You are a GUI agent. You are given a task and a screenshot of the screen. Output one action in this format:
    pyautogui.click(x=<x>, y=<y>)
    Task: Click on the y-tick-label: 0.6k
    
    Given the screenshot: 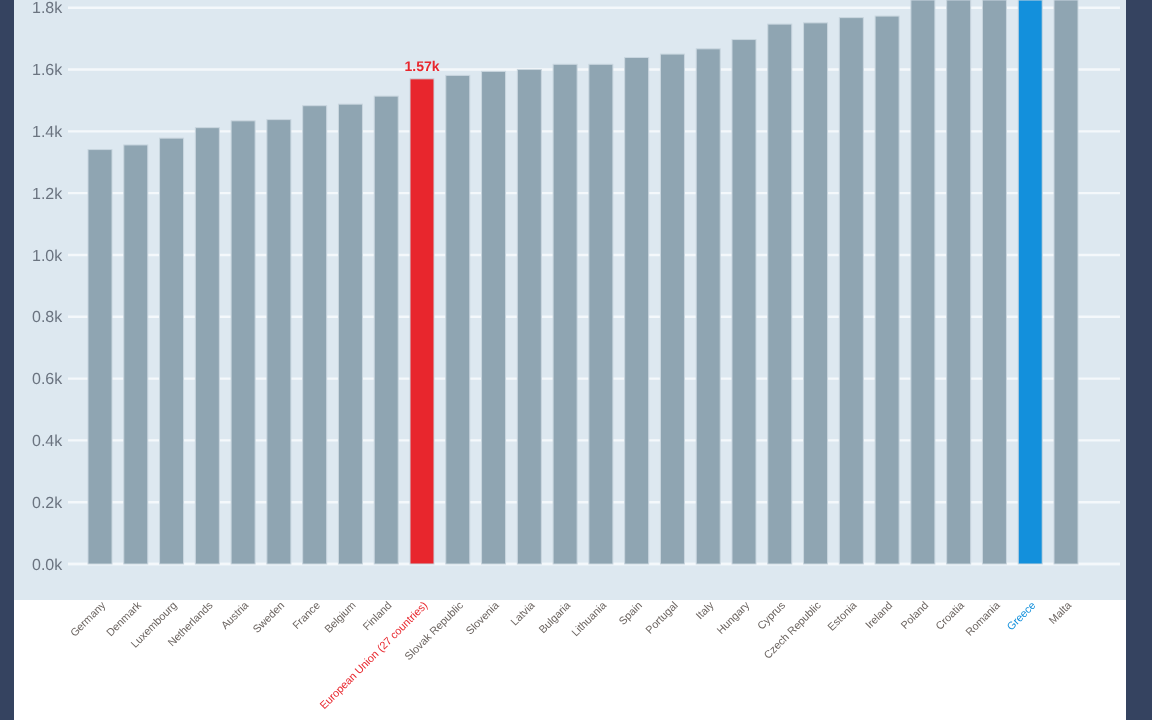 What is the action you would take?
    pyautogui.click(x=48, y=379)
    